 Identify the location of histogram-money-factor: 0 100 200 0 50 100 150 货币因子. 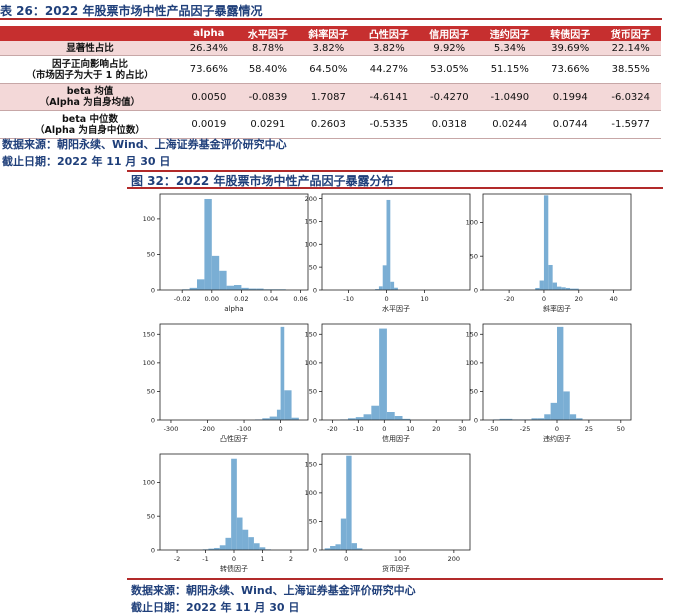
(388, 513).